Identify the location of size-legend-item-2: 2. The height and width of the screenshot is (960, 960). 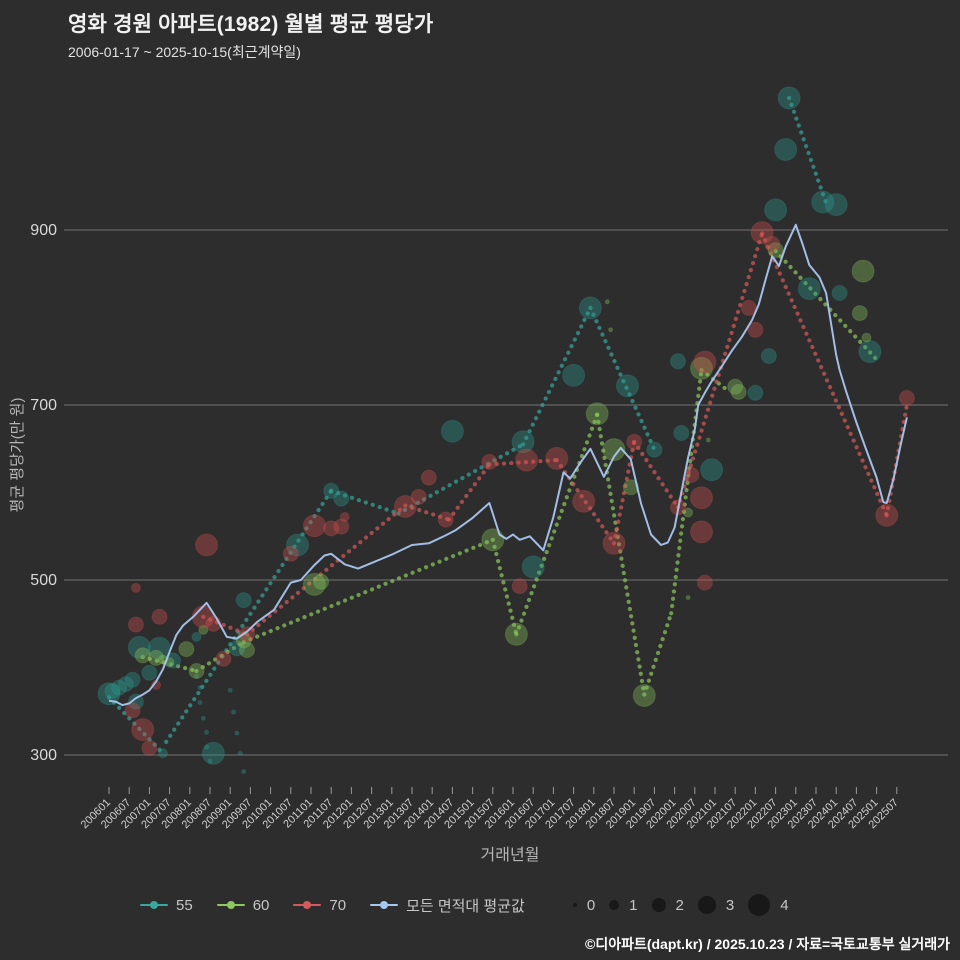
(667, 905).